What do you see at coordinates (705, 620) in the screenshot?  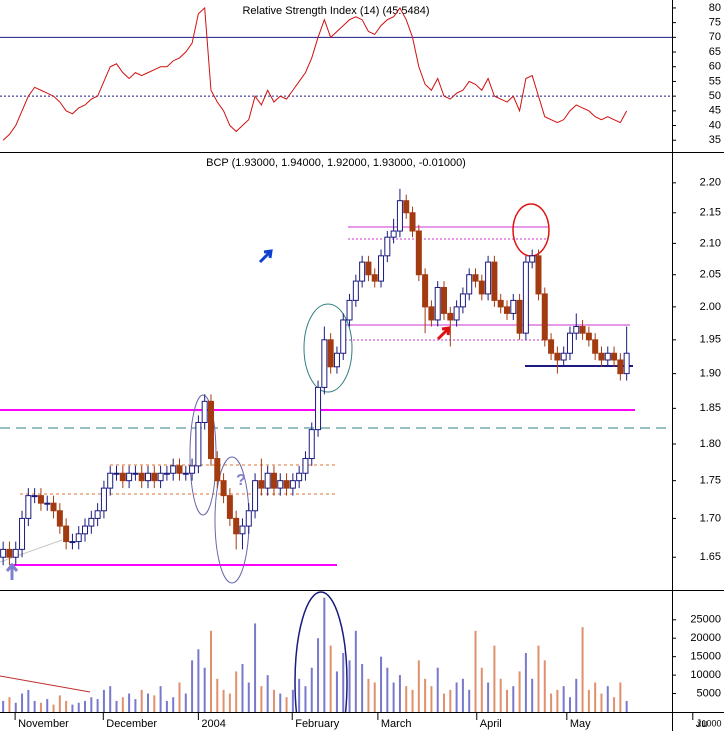 I see `y-tick-label: 25000` at bounding box center [705, 620].